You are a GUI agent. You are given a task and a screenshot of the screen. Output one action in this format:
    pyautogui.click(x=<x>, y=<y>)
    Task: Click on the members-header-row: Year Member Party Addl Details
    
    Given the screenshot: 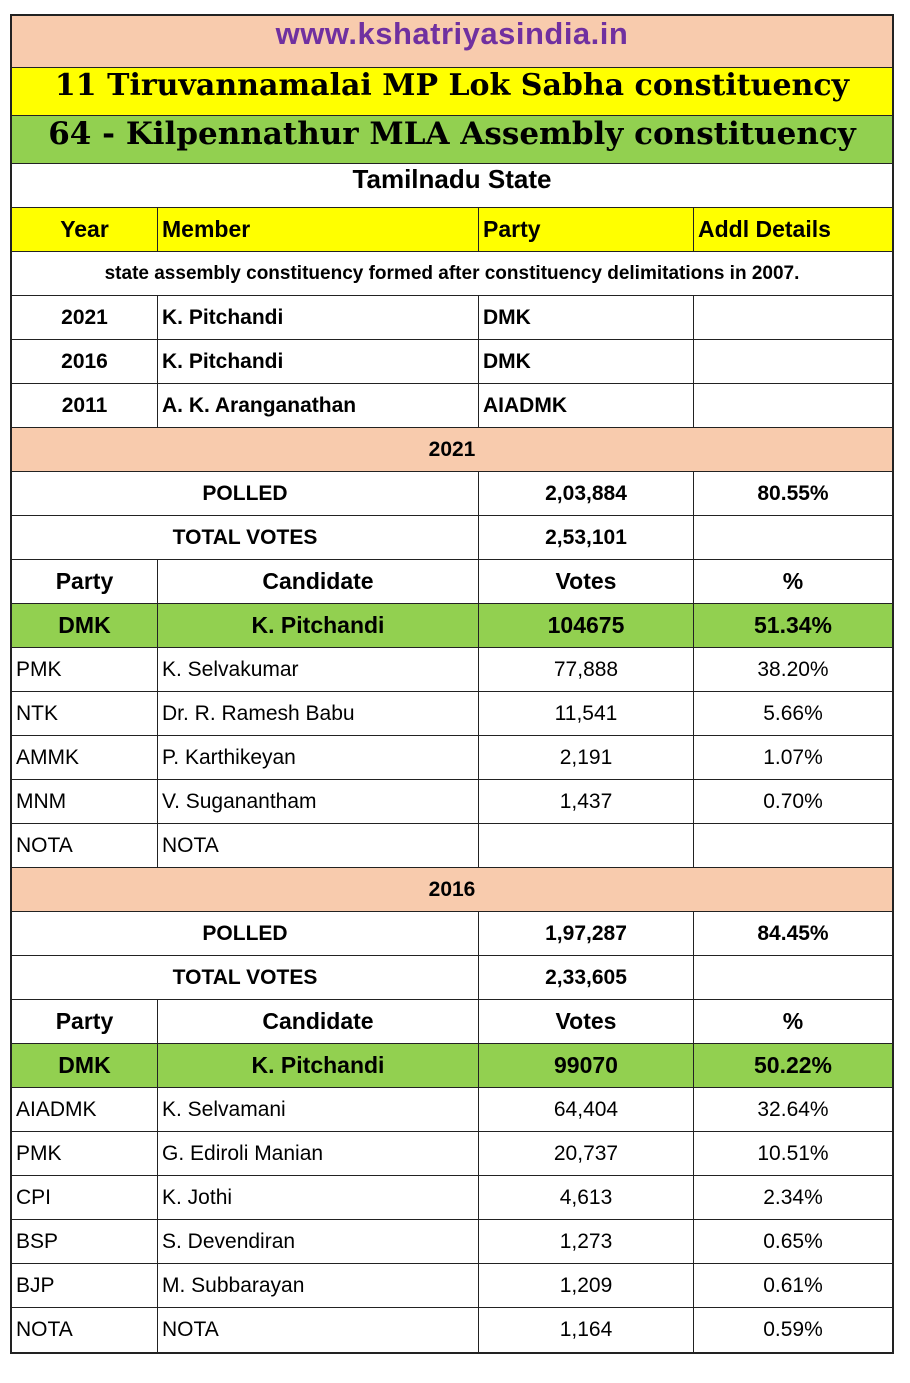 What is the action you would take?
    pyautogui.click(x=452, y=230)
    